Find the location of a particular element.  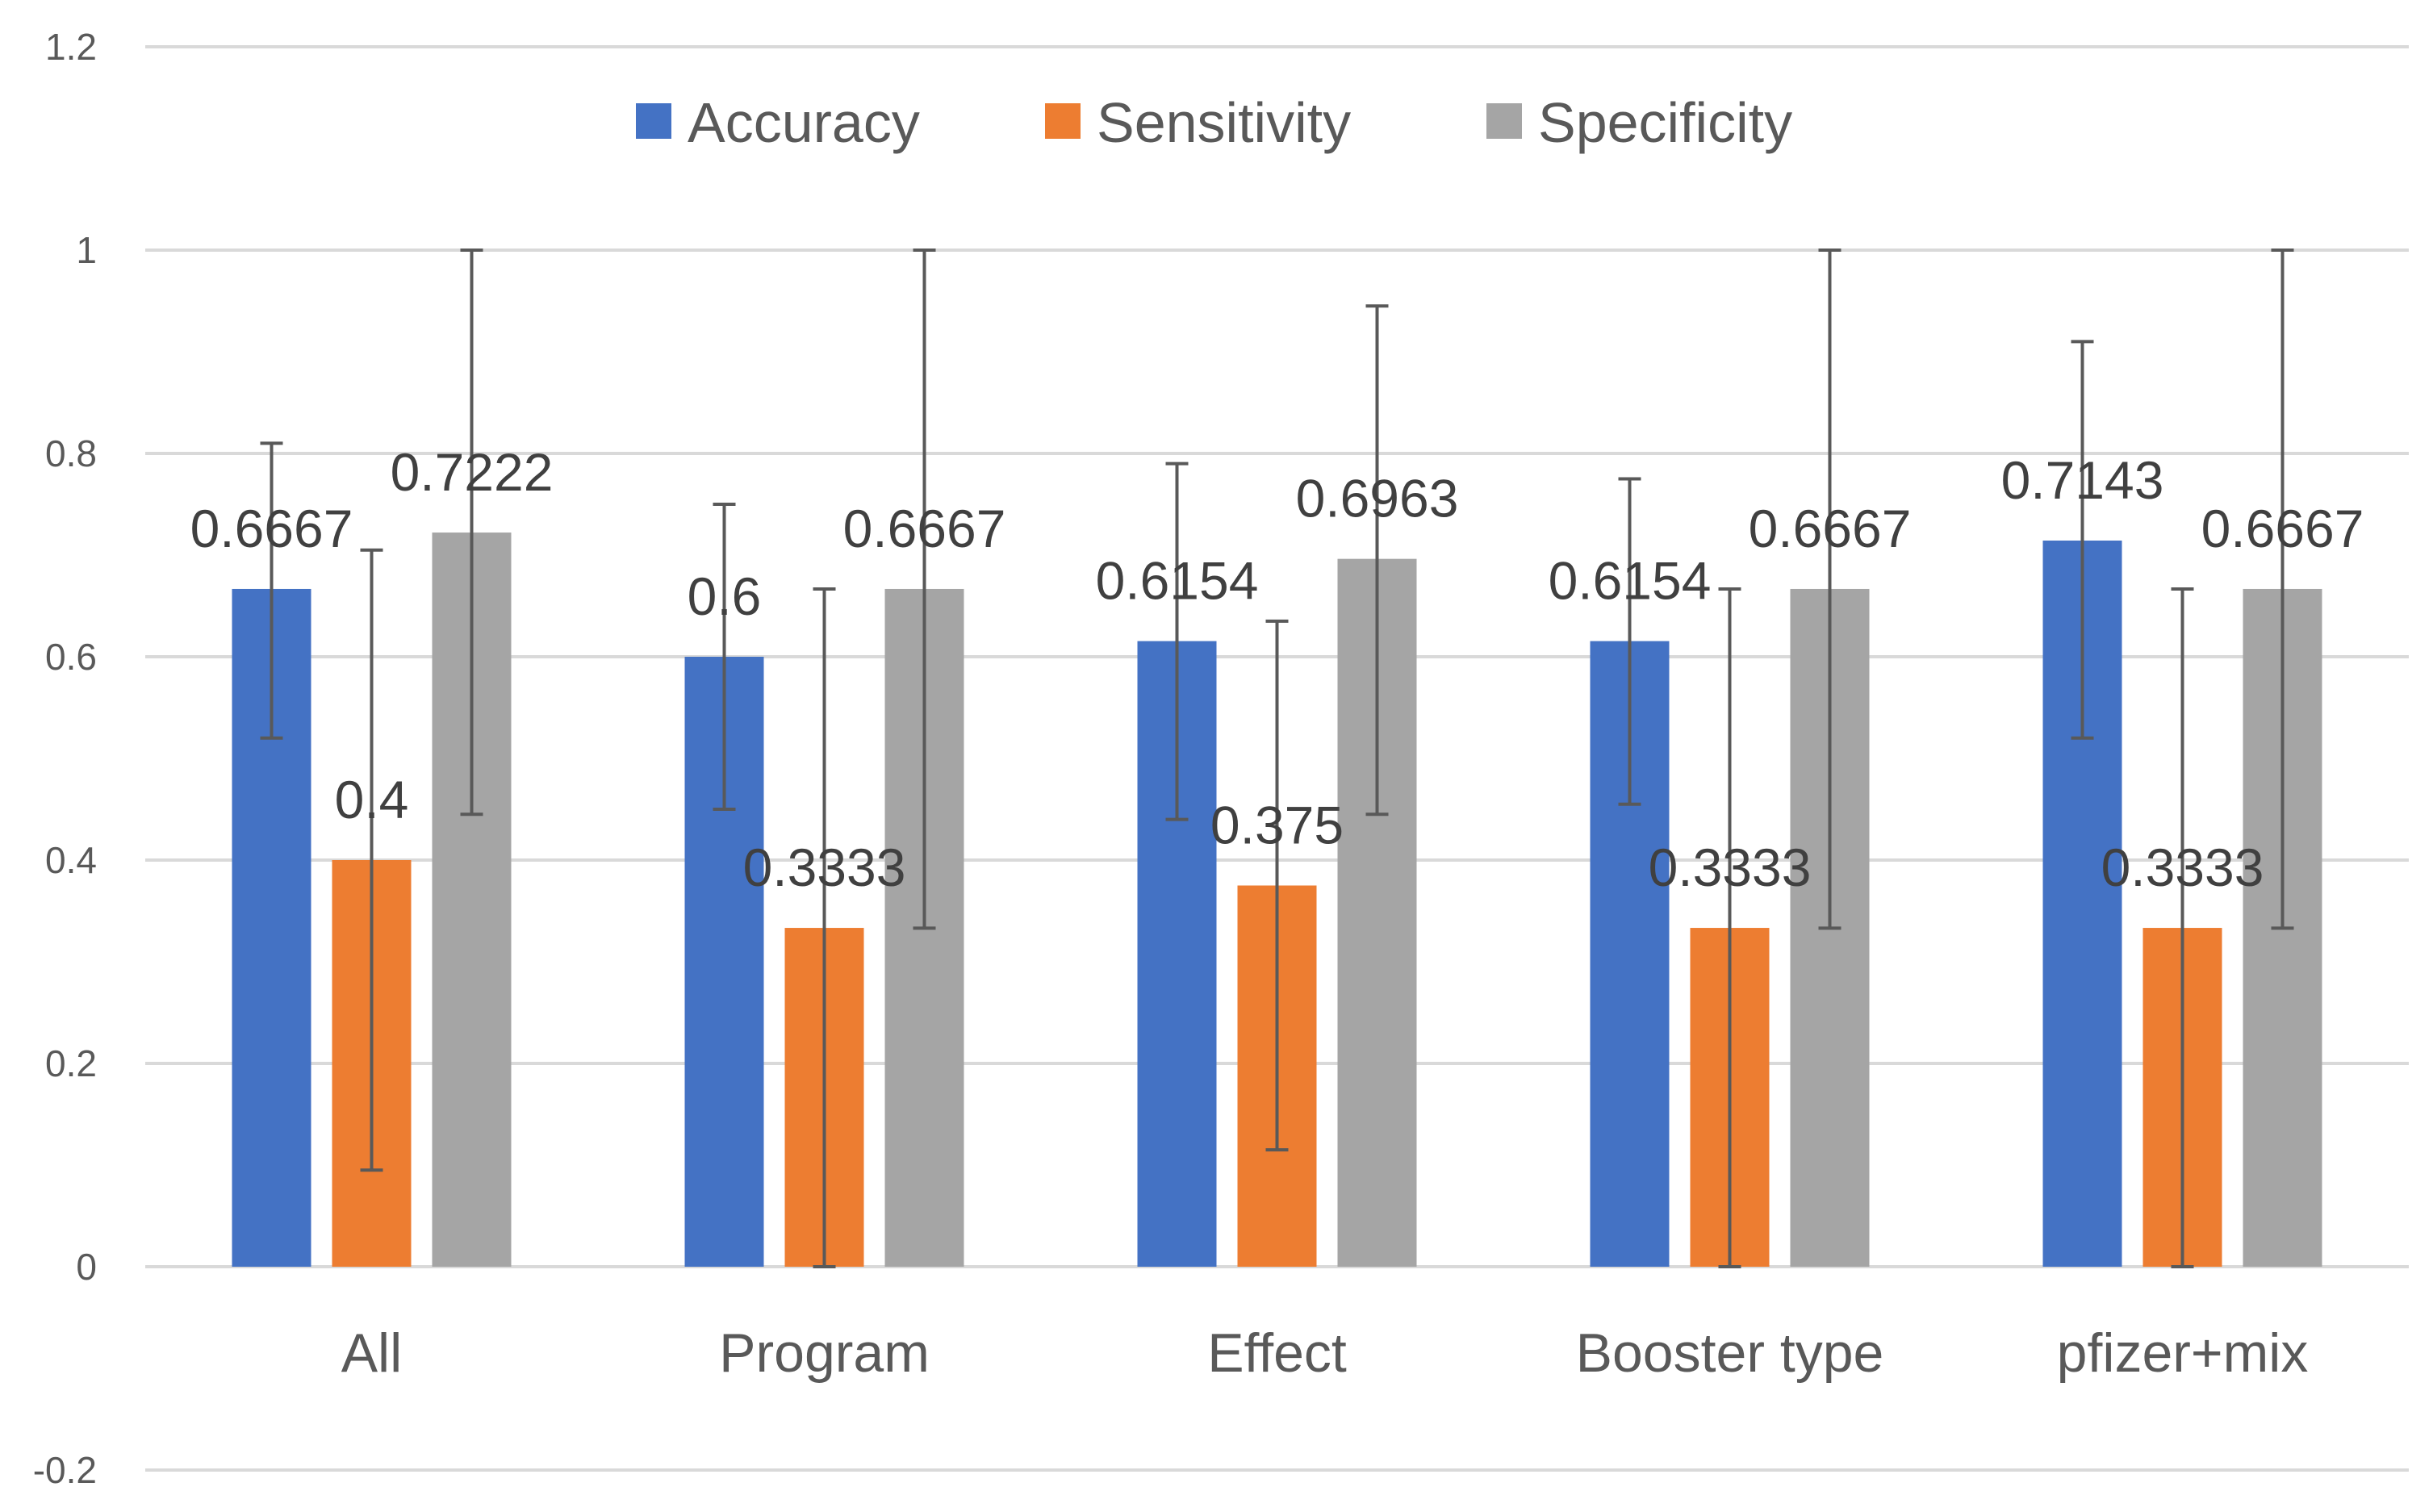

y-axis-ticks: -0.2 0 0.2 0.4 0.6 0.8 1 1.2 is located at coordinates (65, 758).